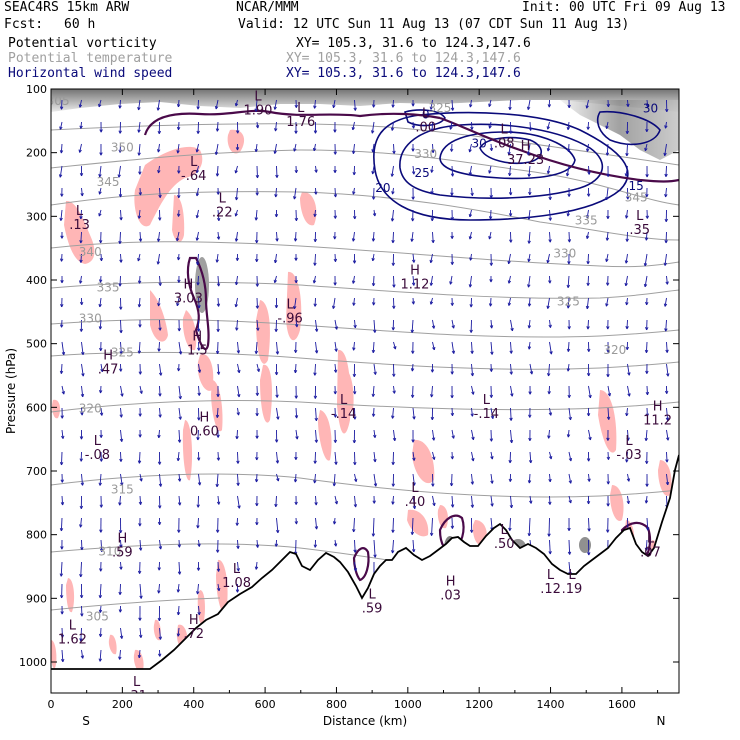 The width and height of the screenshot is (740, 740). What do you see at coordinates (204, 431) in the screenshot?
I see `extremum-value: 0.60` at bounding box center [204, 431].